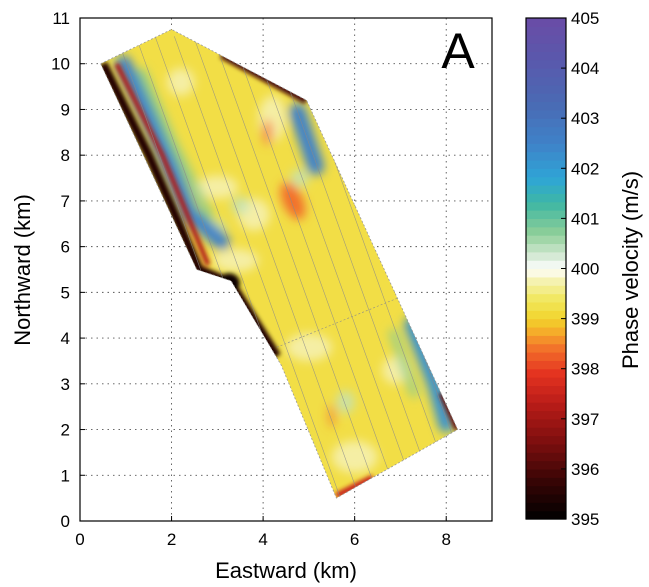  I want to click on y-tick-label: 11, so click(61, 18).